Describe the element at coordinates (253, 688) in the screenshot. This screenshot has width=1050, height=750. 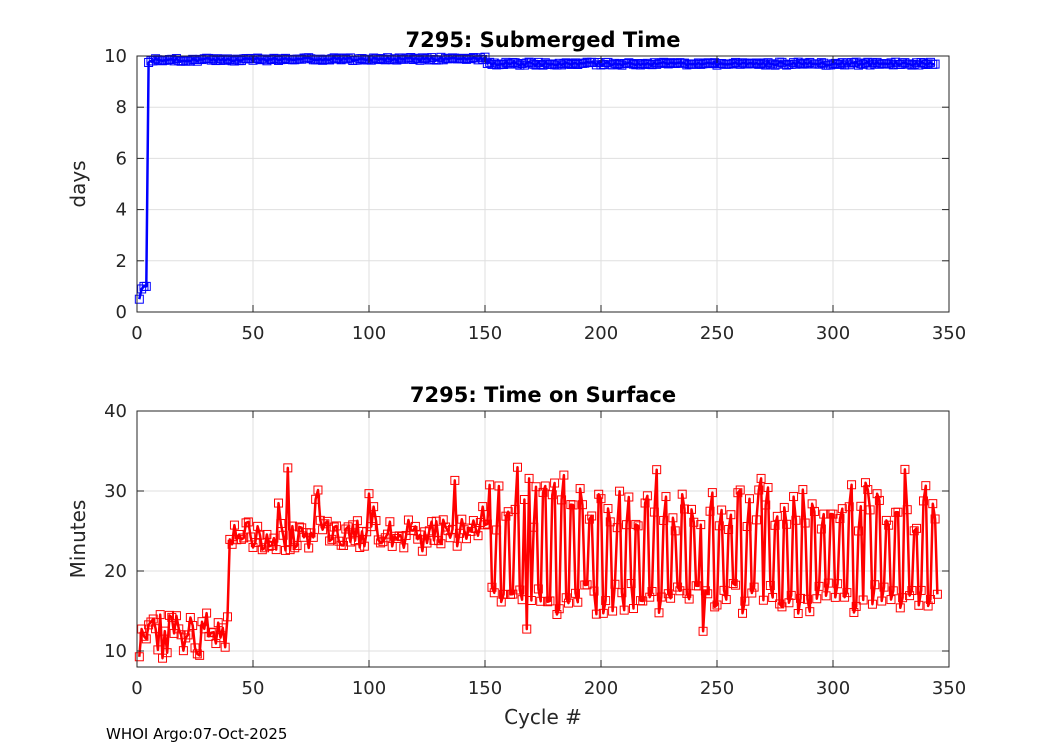
I see `x-tick-label: 50` at that location.